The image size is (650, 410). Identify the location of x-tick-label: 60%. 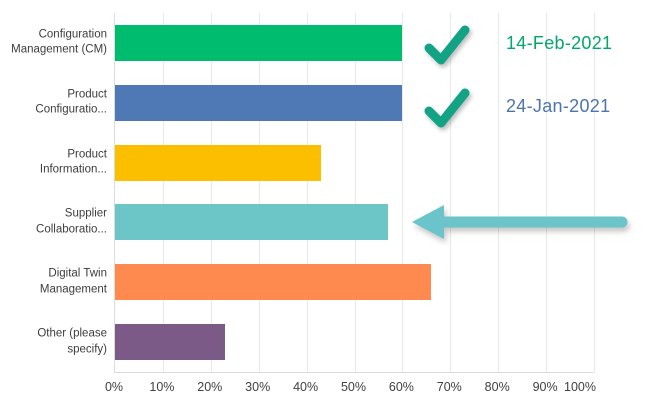
(401, 387).